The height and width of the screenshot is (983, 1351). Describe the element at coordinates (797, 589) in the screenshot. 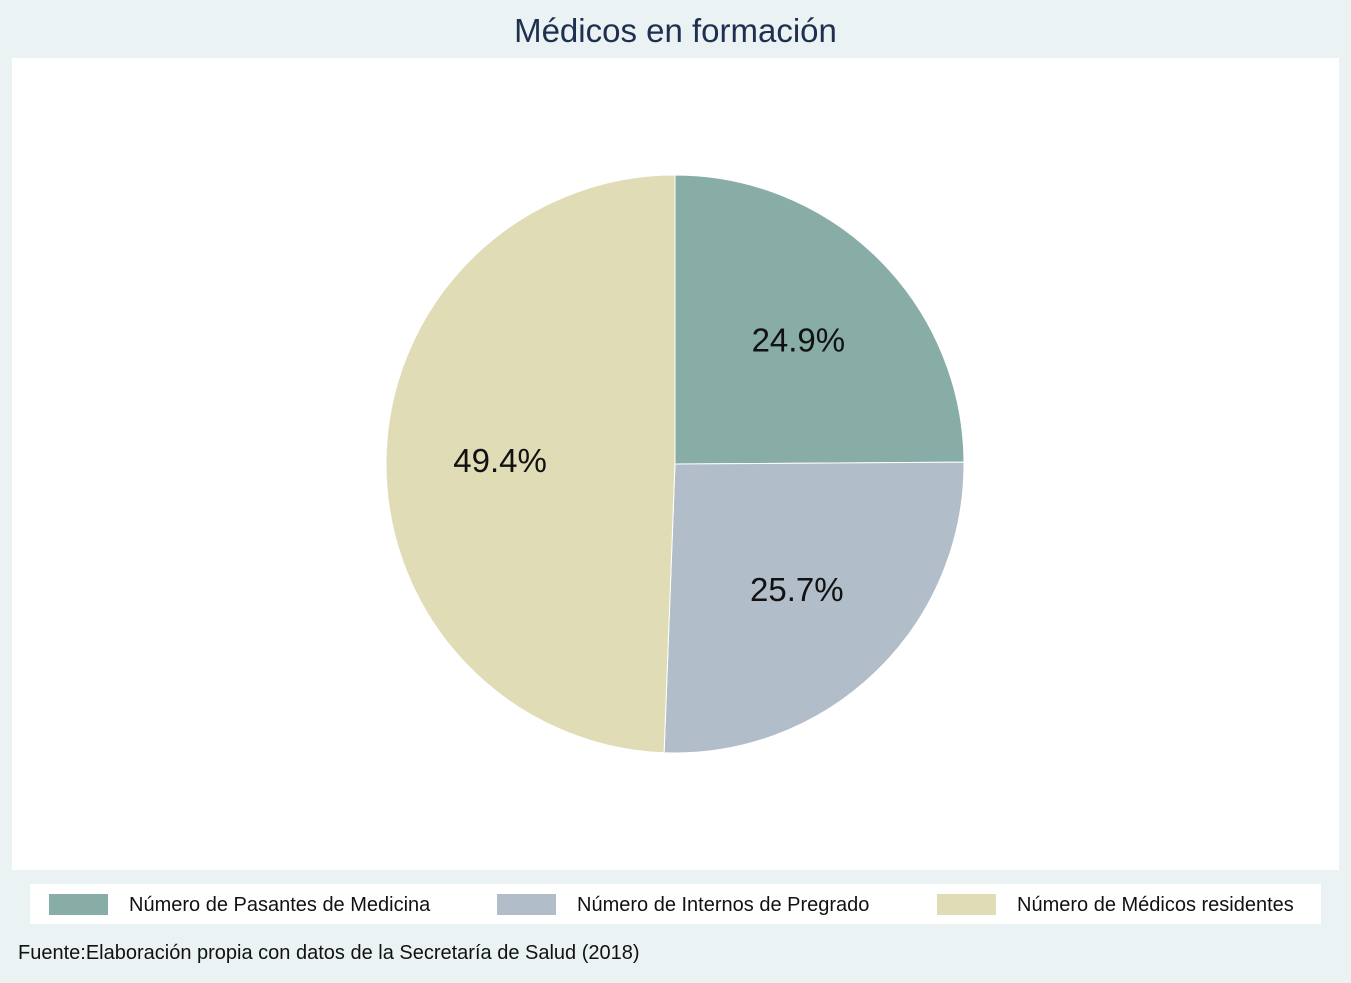

I see `slice-label-internos: 25.7%` at that location.